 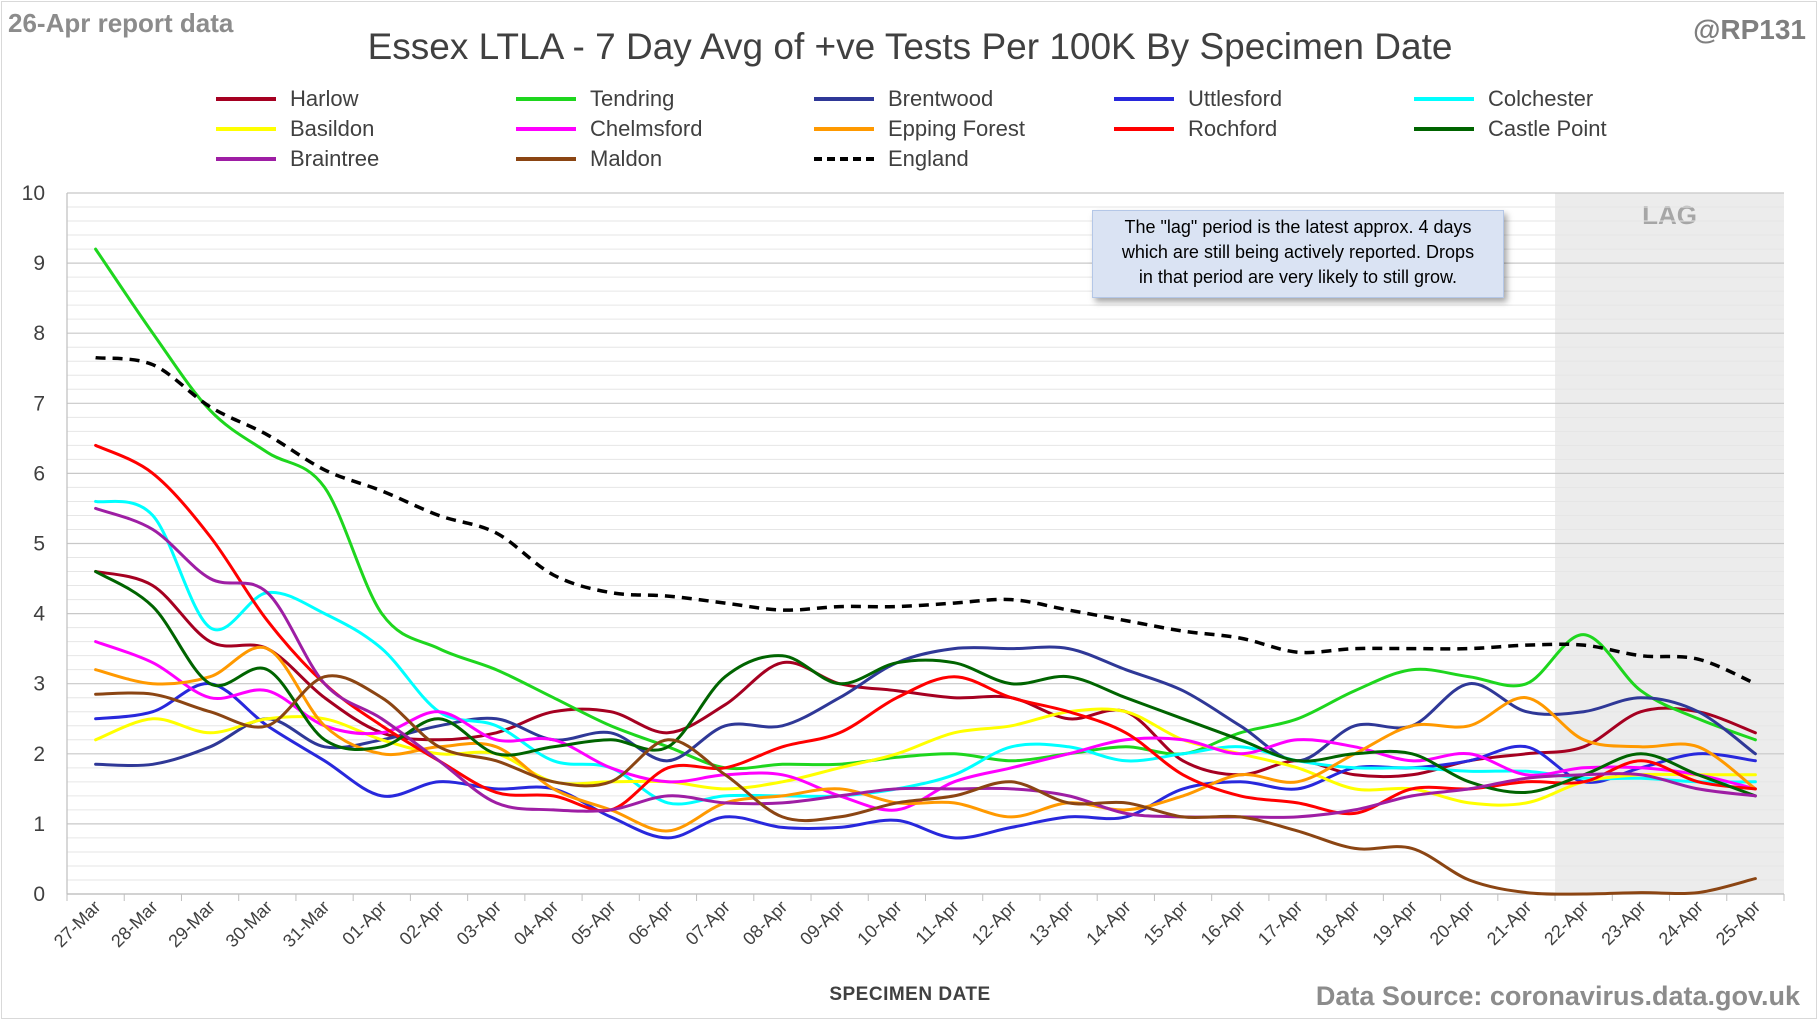 I want to click on report-date: 26-Apr report data, so click(x=121, y=23).